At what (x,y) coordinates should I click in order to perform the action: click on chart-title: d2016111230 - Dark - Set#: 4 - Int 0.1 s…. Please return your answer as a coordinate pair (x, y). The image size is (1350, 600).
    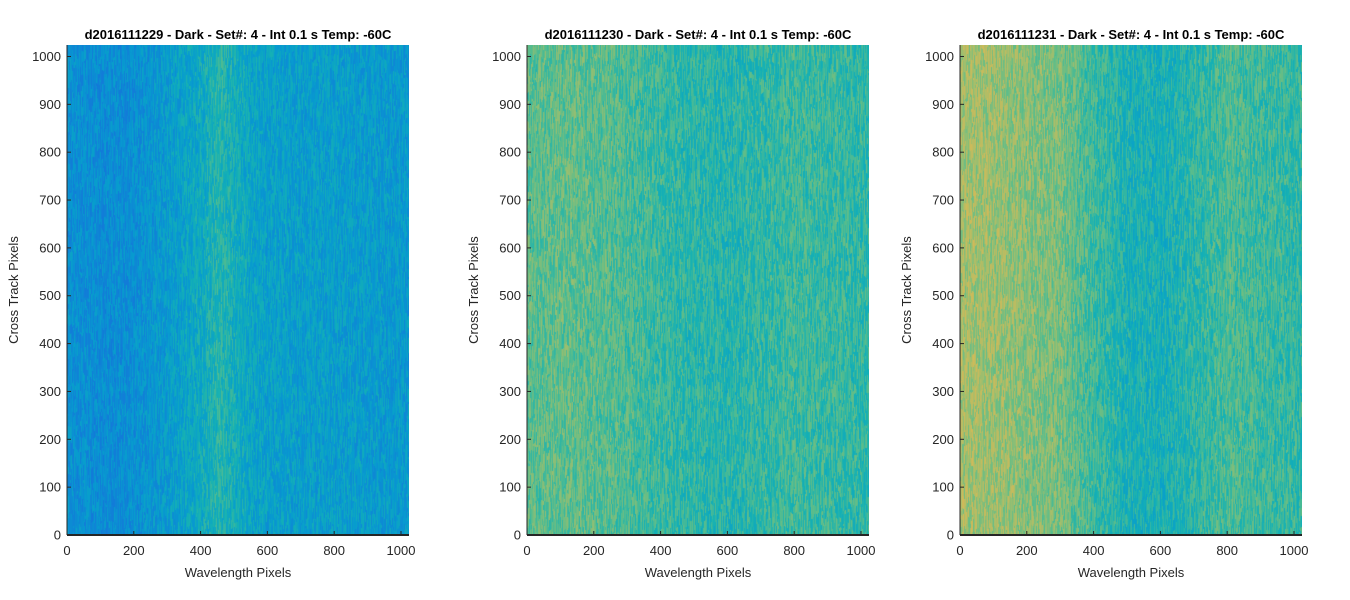
    Looking at the image, I should click on (698, 34).